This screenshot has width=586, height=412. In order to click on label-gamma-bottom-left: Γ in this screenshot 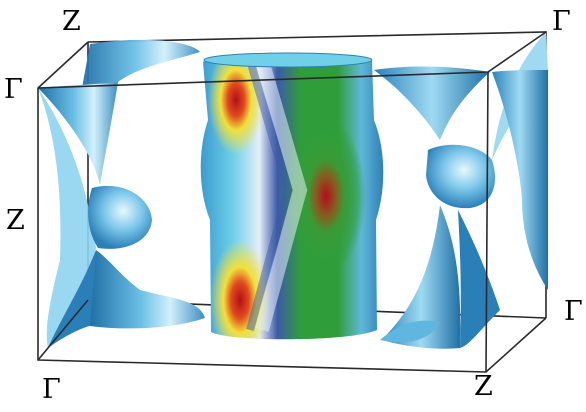, I will do `click(51, 389)`.